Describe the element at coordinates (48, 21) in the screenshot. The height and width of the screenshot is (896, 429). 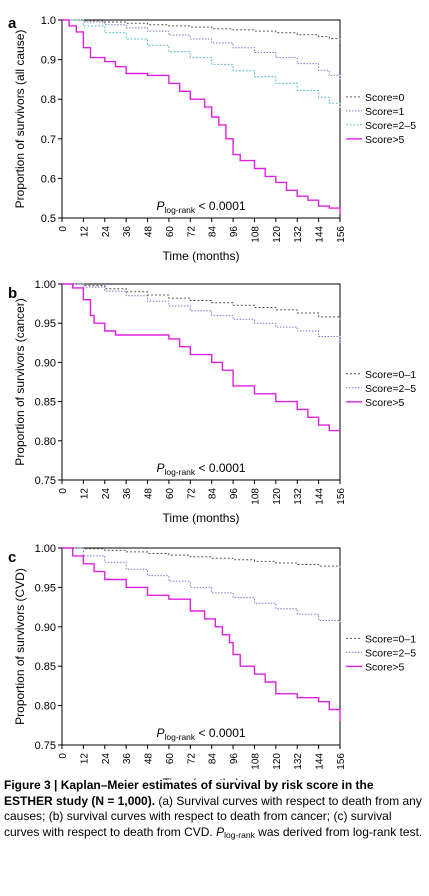
I see `y-tick-label: 1.0` at that location.